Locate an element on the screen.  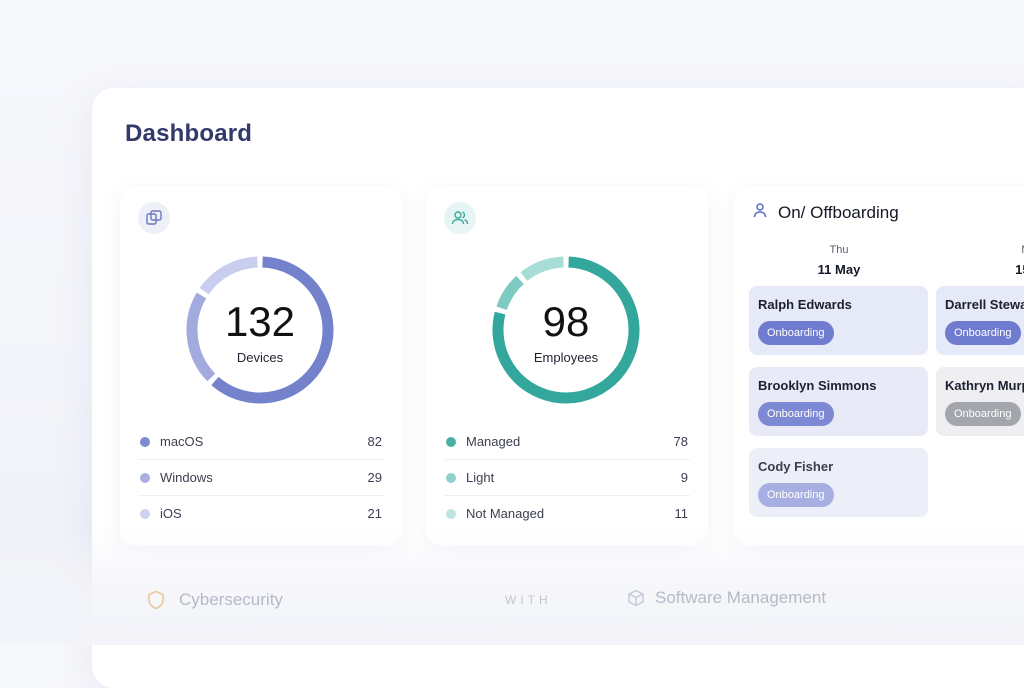
shield-icon is located at coordinates (156, 600).